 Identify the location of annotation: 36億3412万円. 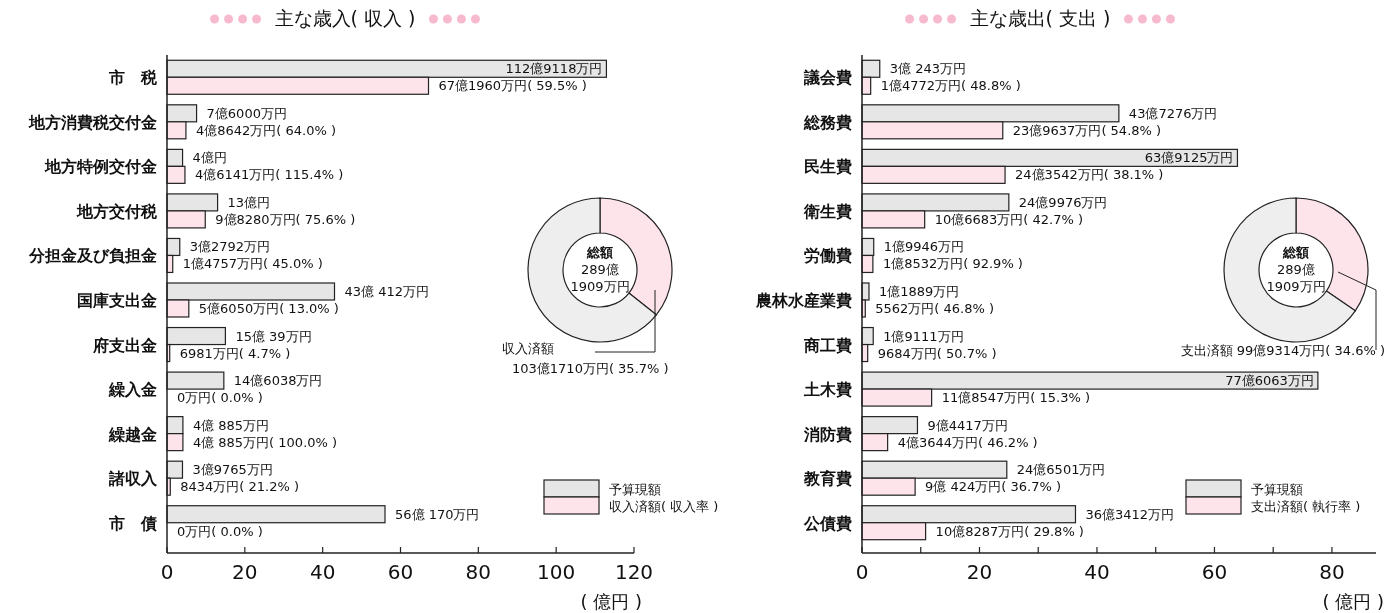
(1130, 514).